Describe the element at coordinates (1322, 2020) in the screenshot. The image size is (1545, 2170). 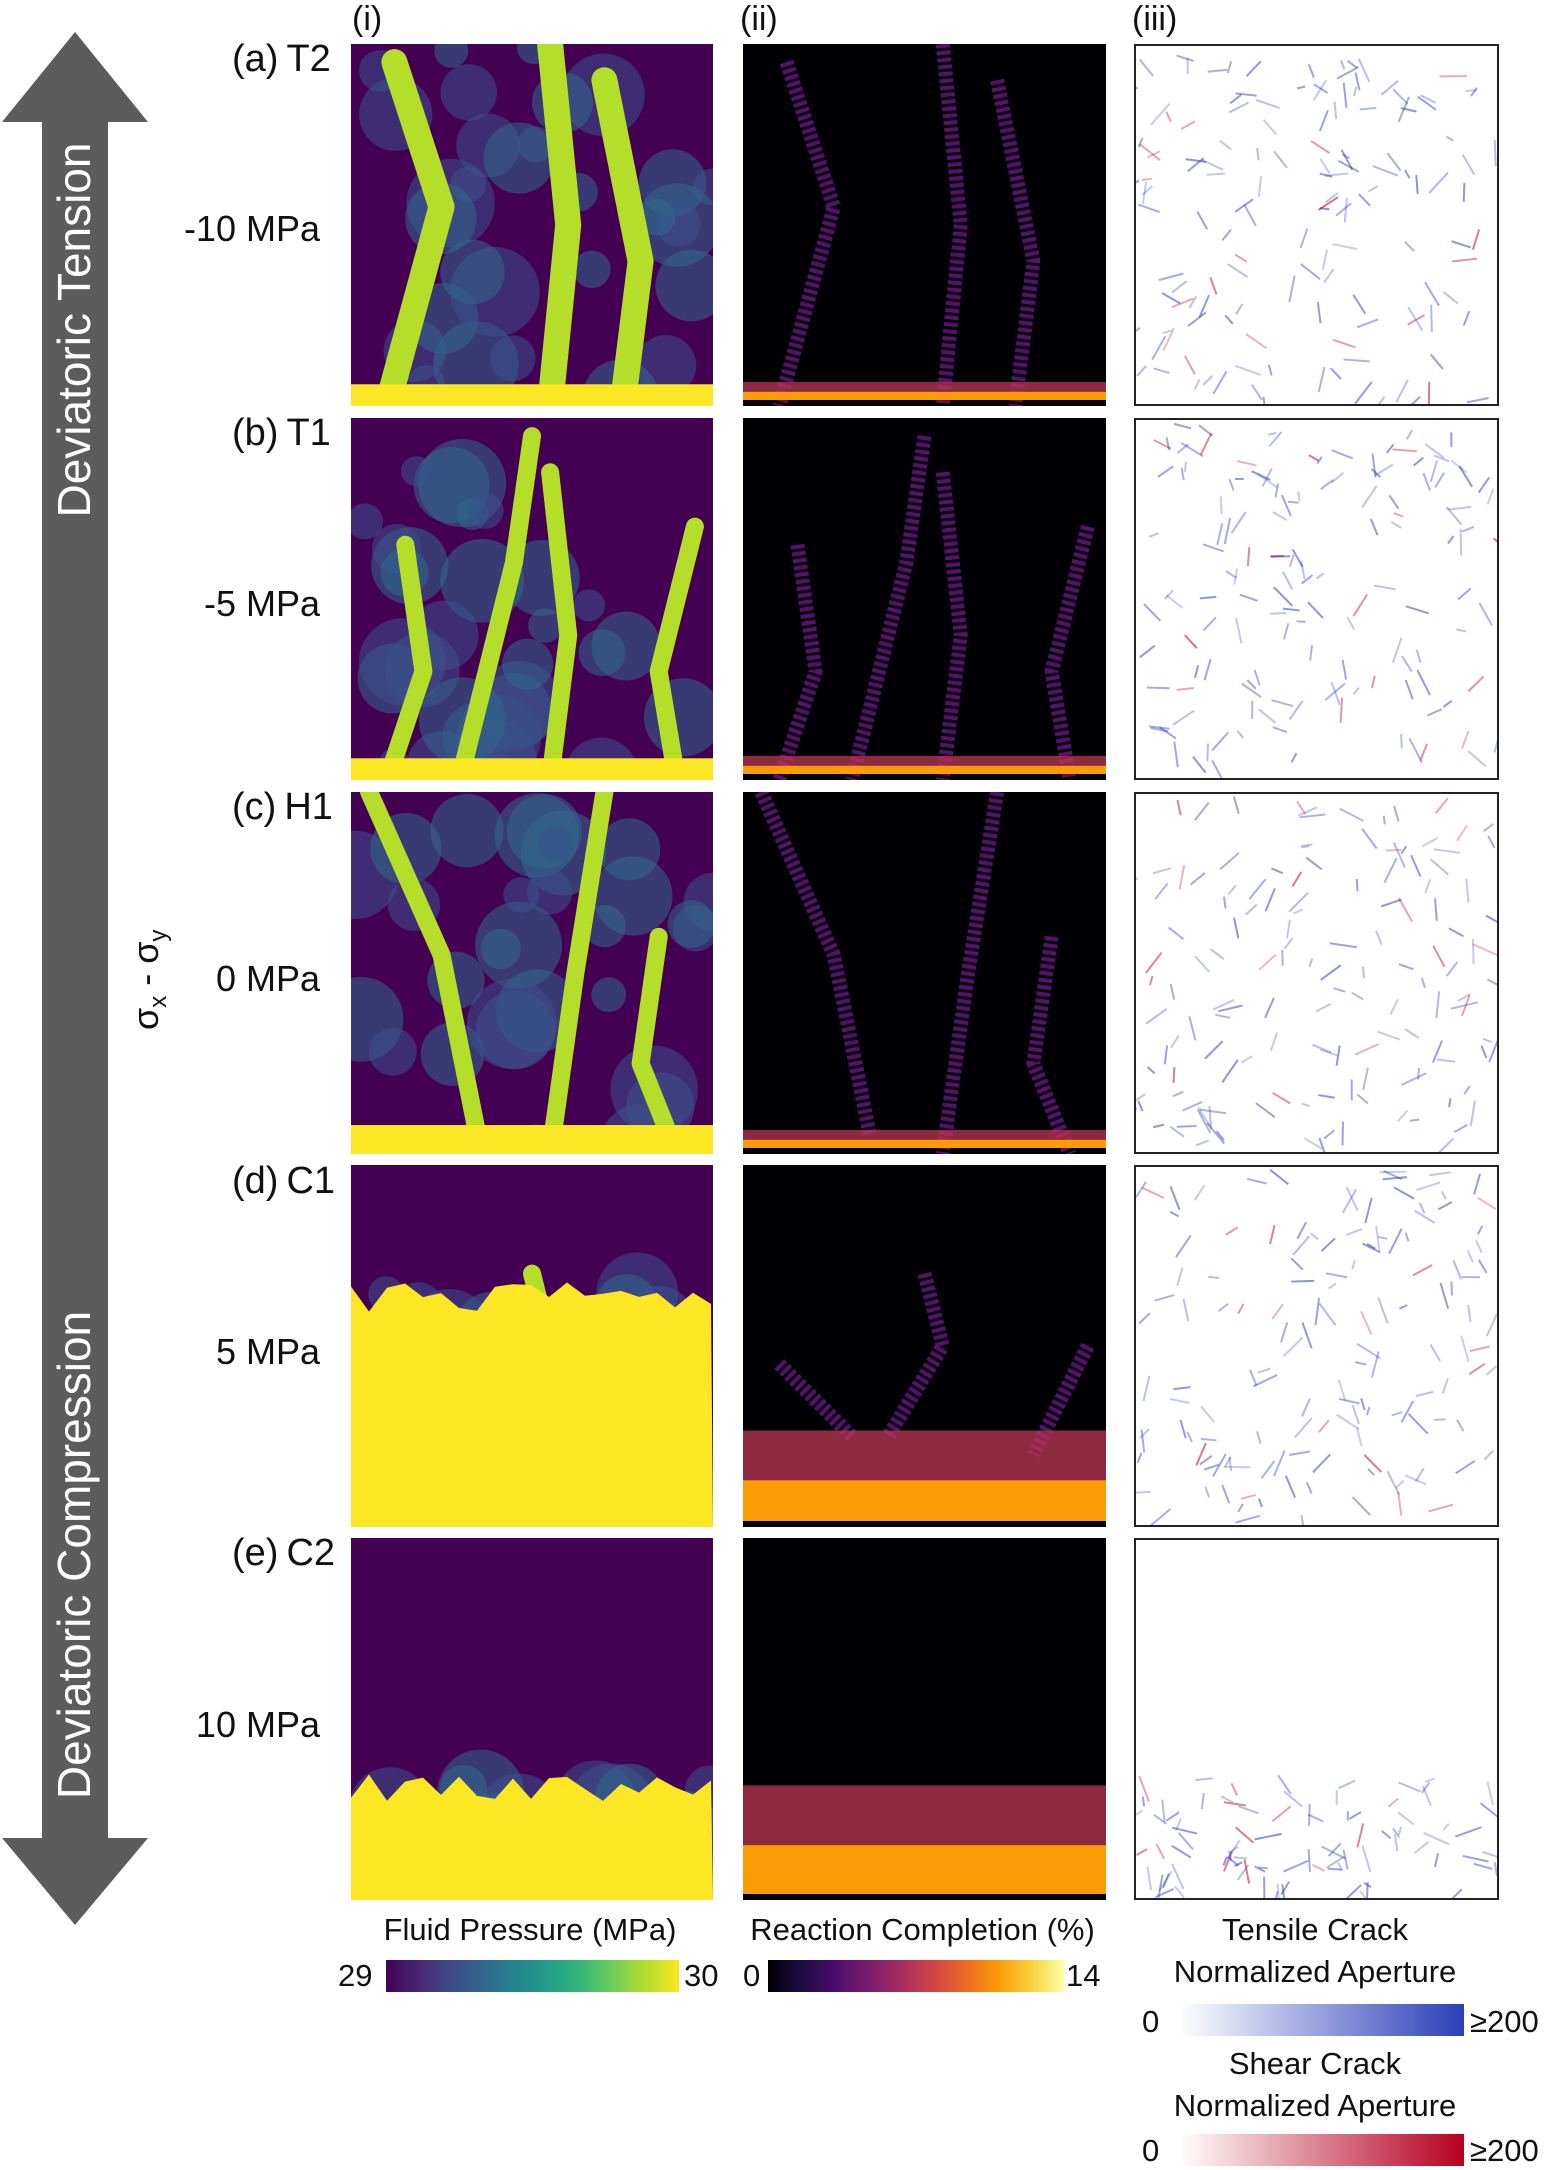
I see `tensile-colorbar` at that location.